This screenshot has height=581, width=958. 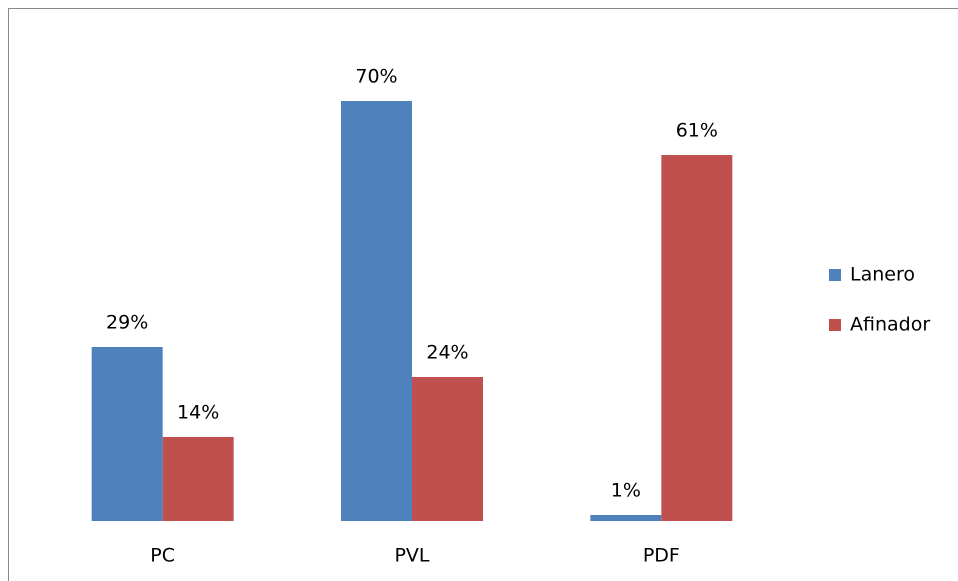 What do you see at coordinates (661, 556) in the screenshot?
I see `x-tick-label: PDF` at bounding box center [661, 556].